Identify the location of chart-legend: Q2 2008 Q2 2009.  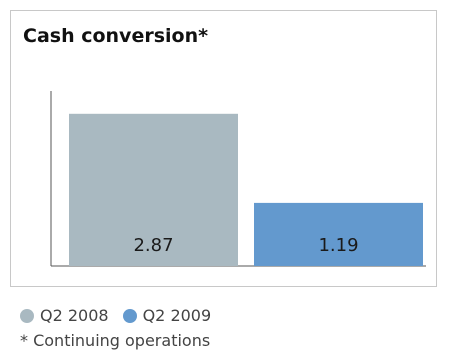
(122, 315).